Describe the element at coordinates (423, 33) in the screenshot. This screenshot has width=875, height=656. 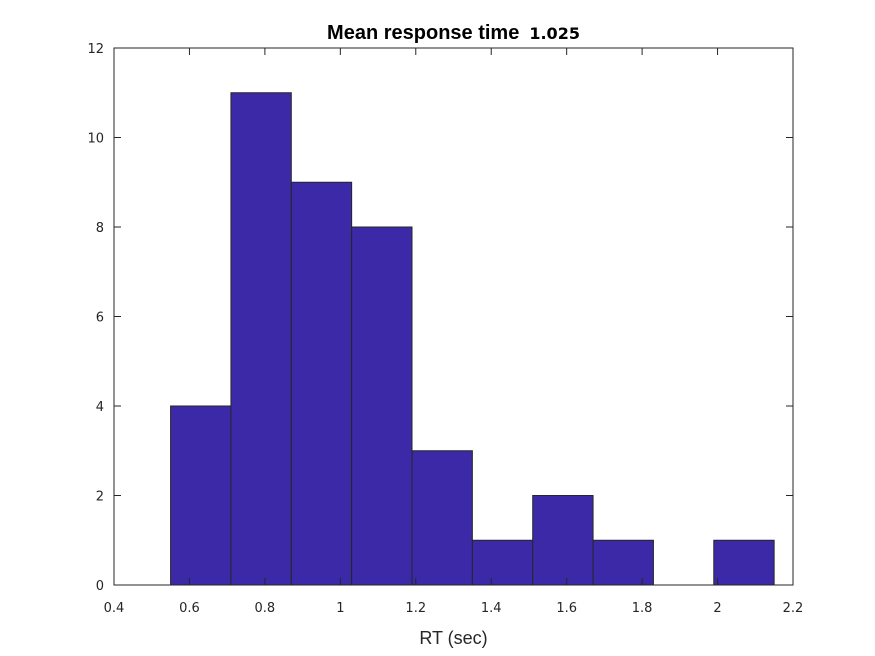
I see `chart-title-text: Mean response time` at that location.